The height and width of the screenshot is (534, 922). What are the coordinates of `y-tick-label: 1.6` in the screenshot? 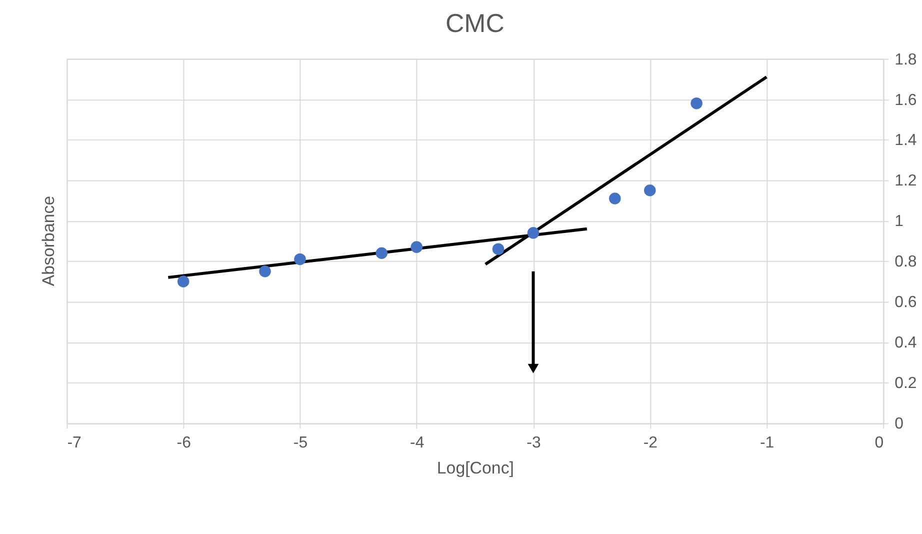 It's located at (905, 100).